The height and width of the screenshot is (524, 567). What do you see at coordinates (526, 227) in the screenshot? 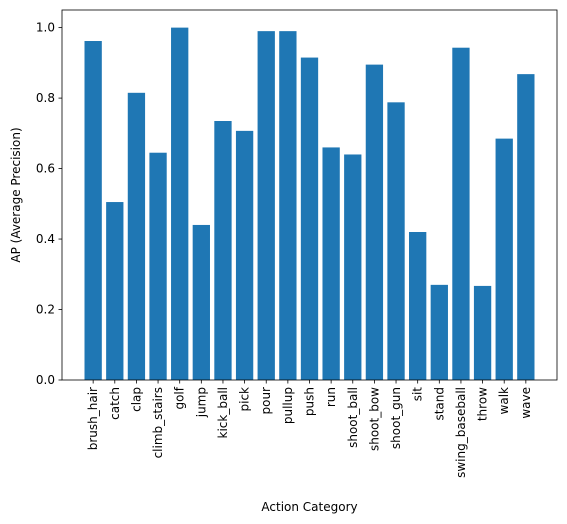
I see `bar-wave` at bounding box center [526, 227].